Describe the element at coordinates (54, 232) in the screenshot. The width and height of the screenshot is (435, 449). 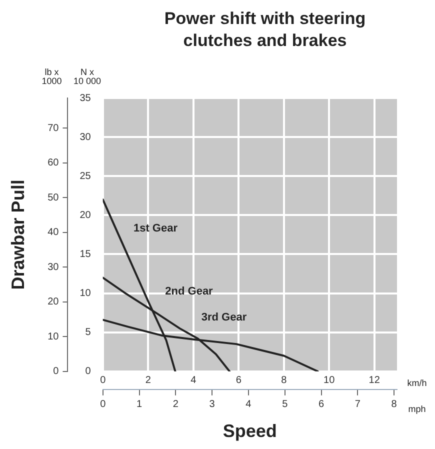
I see `y-tick-label: 40` at that location.